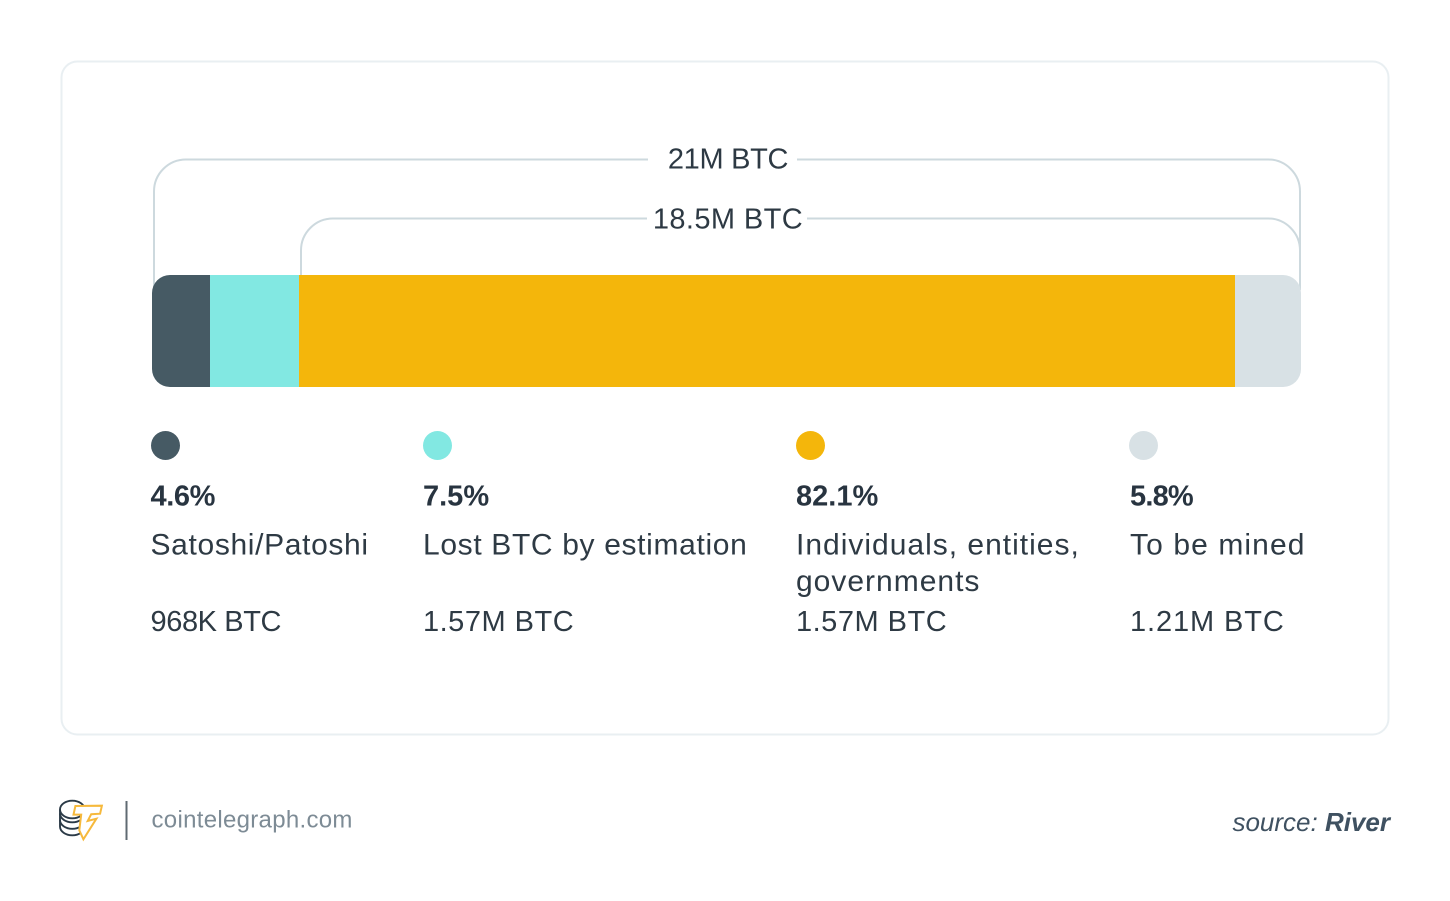 The width and height of the screenshot is (1450, 901). I want to click on svg-text: 4.6%, so click(183, 497).